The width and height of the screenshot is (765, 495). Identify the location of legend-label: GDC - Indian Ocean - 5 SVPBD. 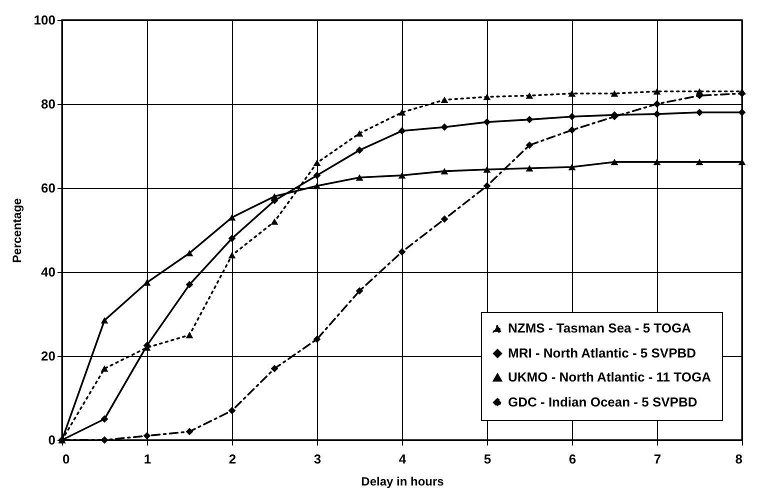
(603, 402).